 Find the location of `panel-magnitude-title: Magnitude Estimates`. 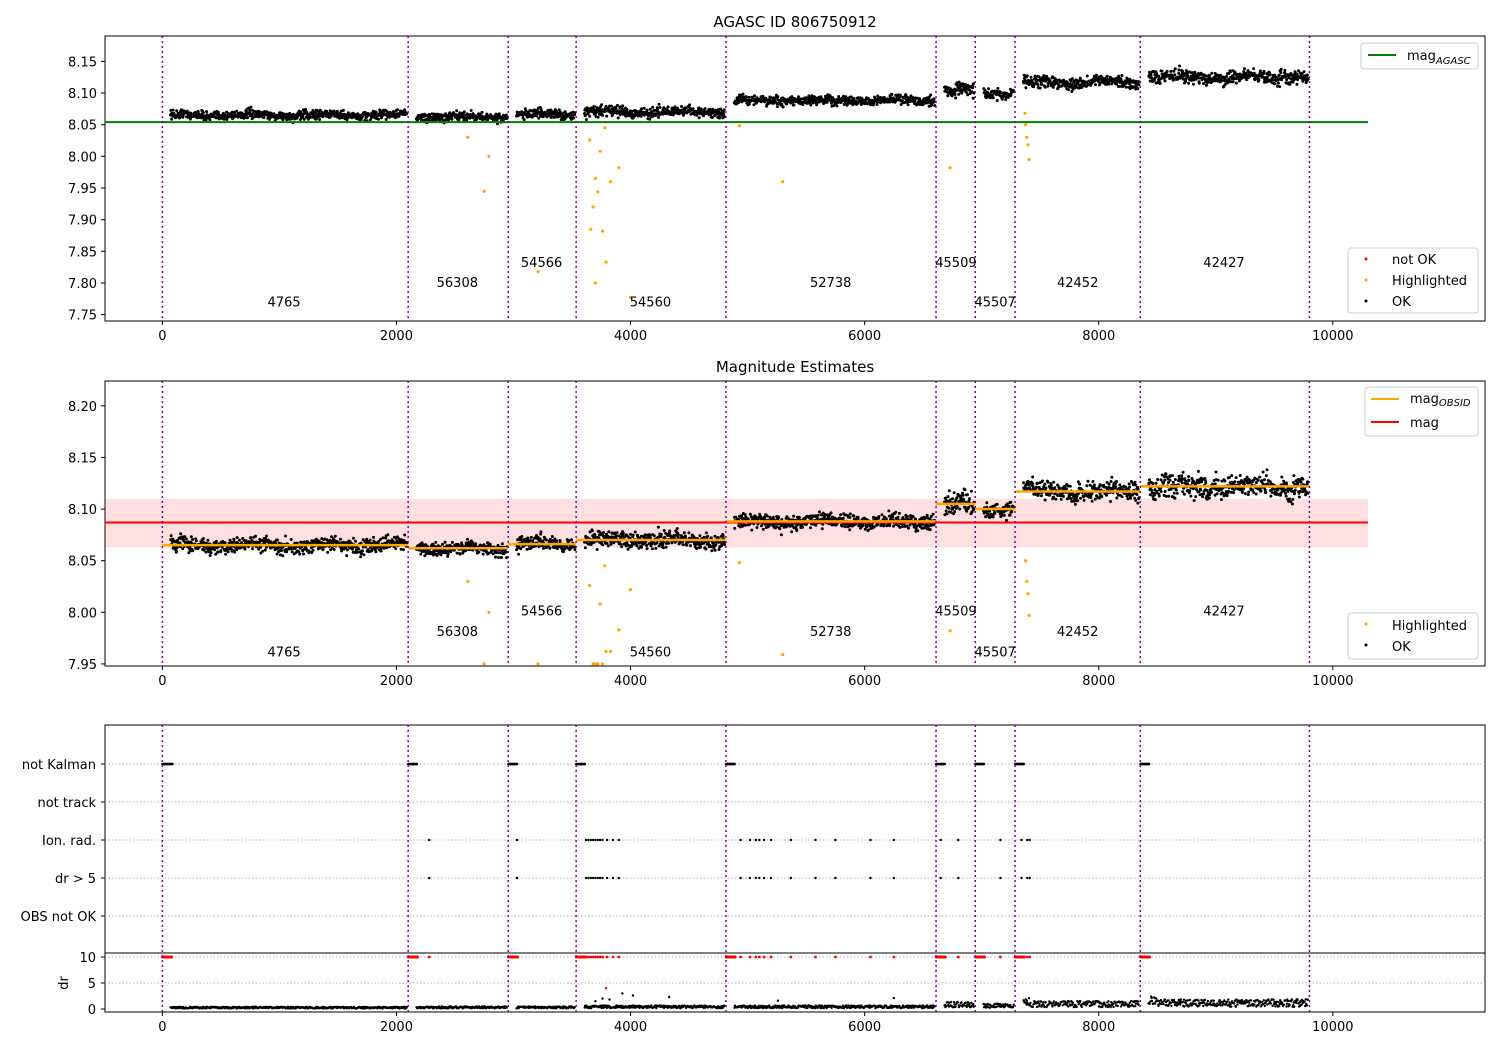

panel-magnitude-title: Magnitude Estimates is located at coordinates (795, 367).